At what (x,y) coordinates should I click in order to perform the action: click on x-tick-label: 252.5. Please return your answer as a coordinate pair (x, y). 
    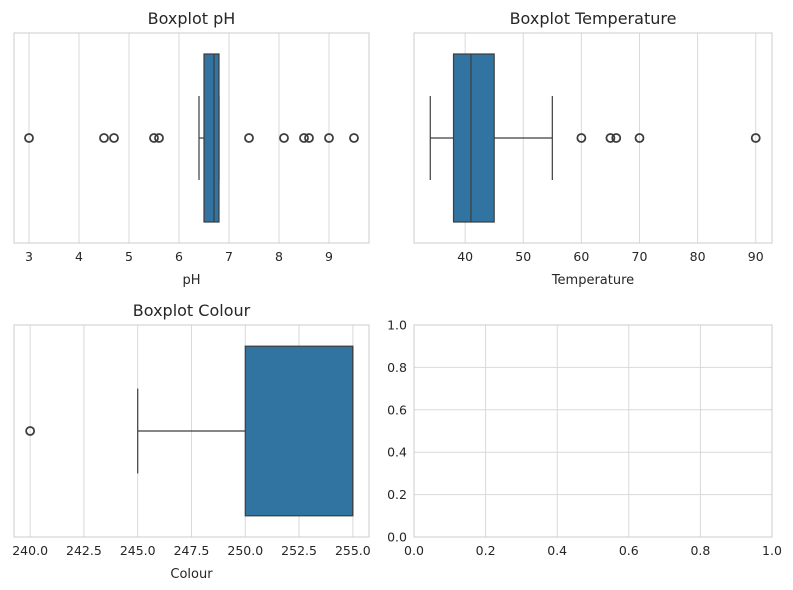
    Looking at the image, I should click on (299, 550).